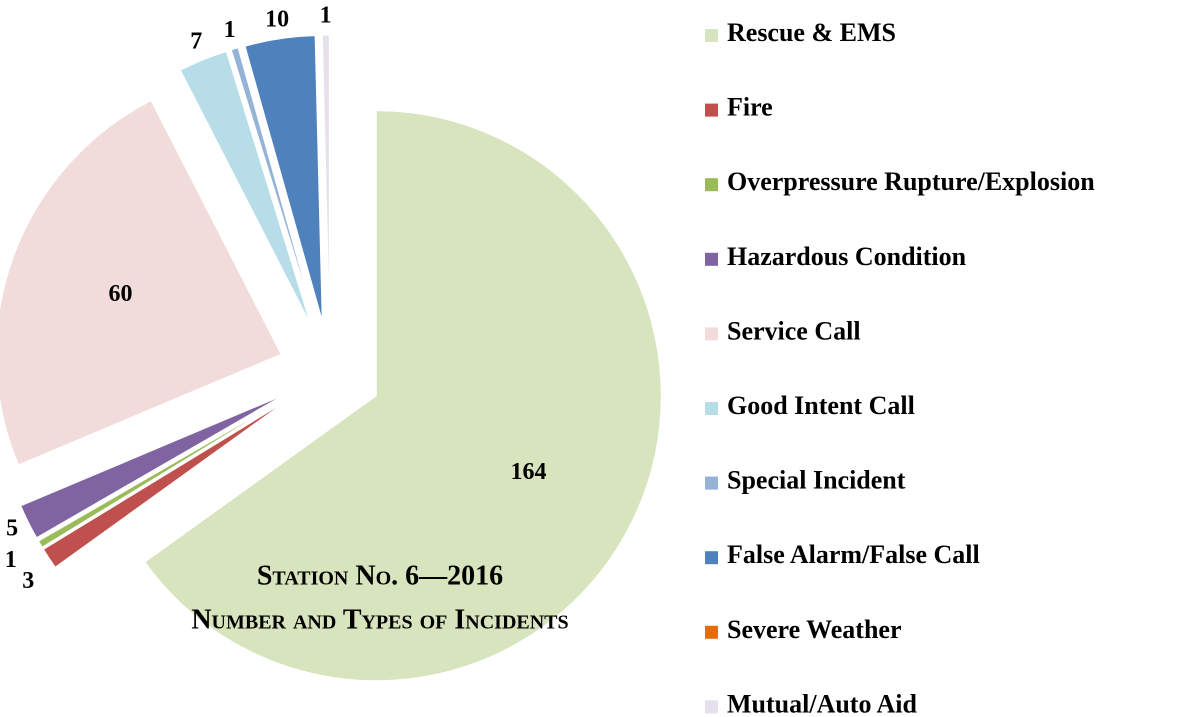 The image size is (1197, 717). Describe the element at coordinates (847, 256) in the screenshot. I see `legend-label: Hazardous Condition` at that location.